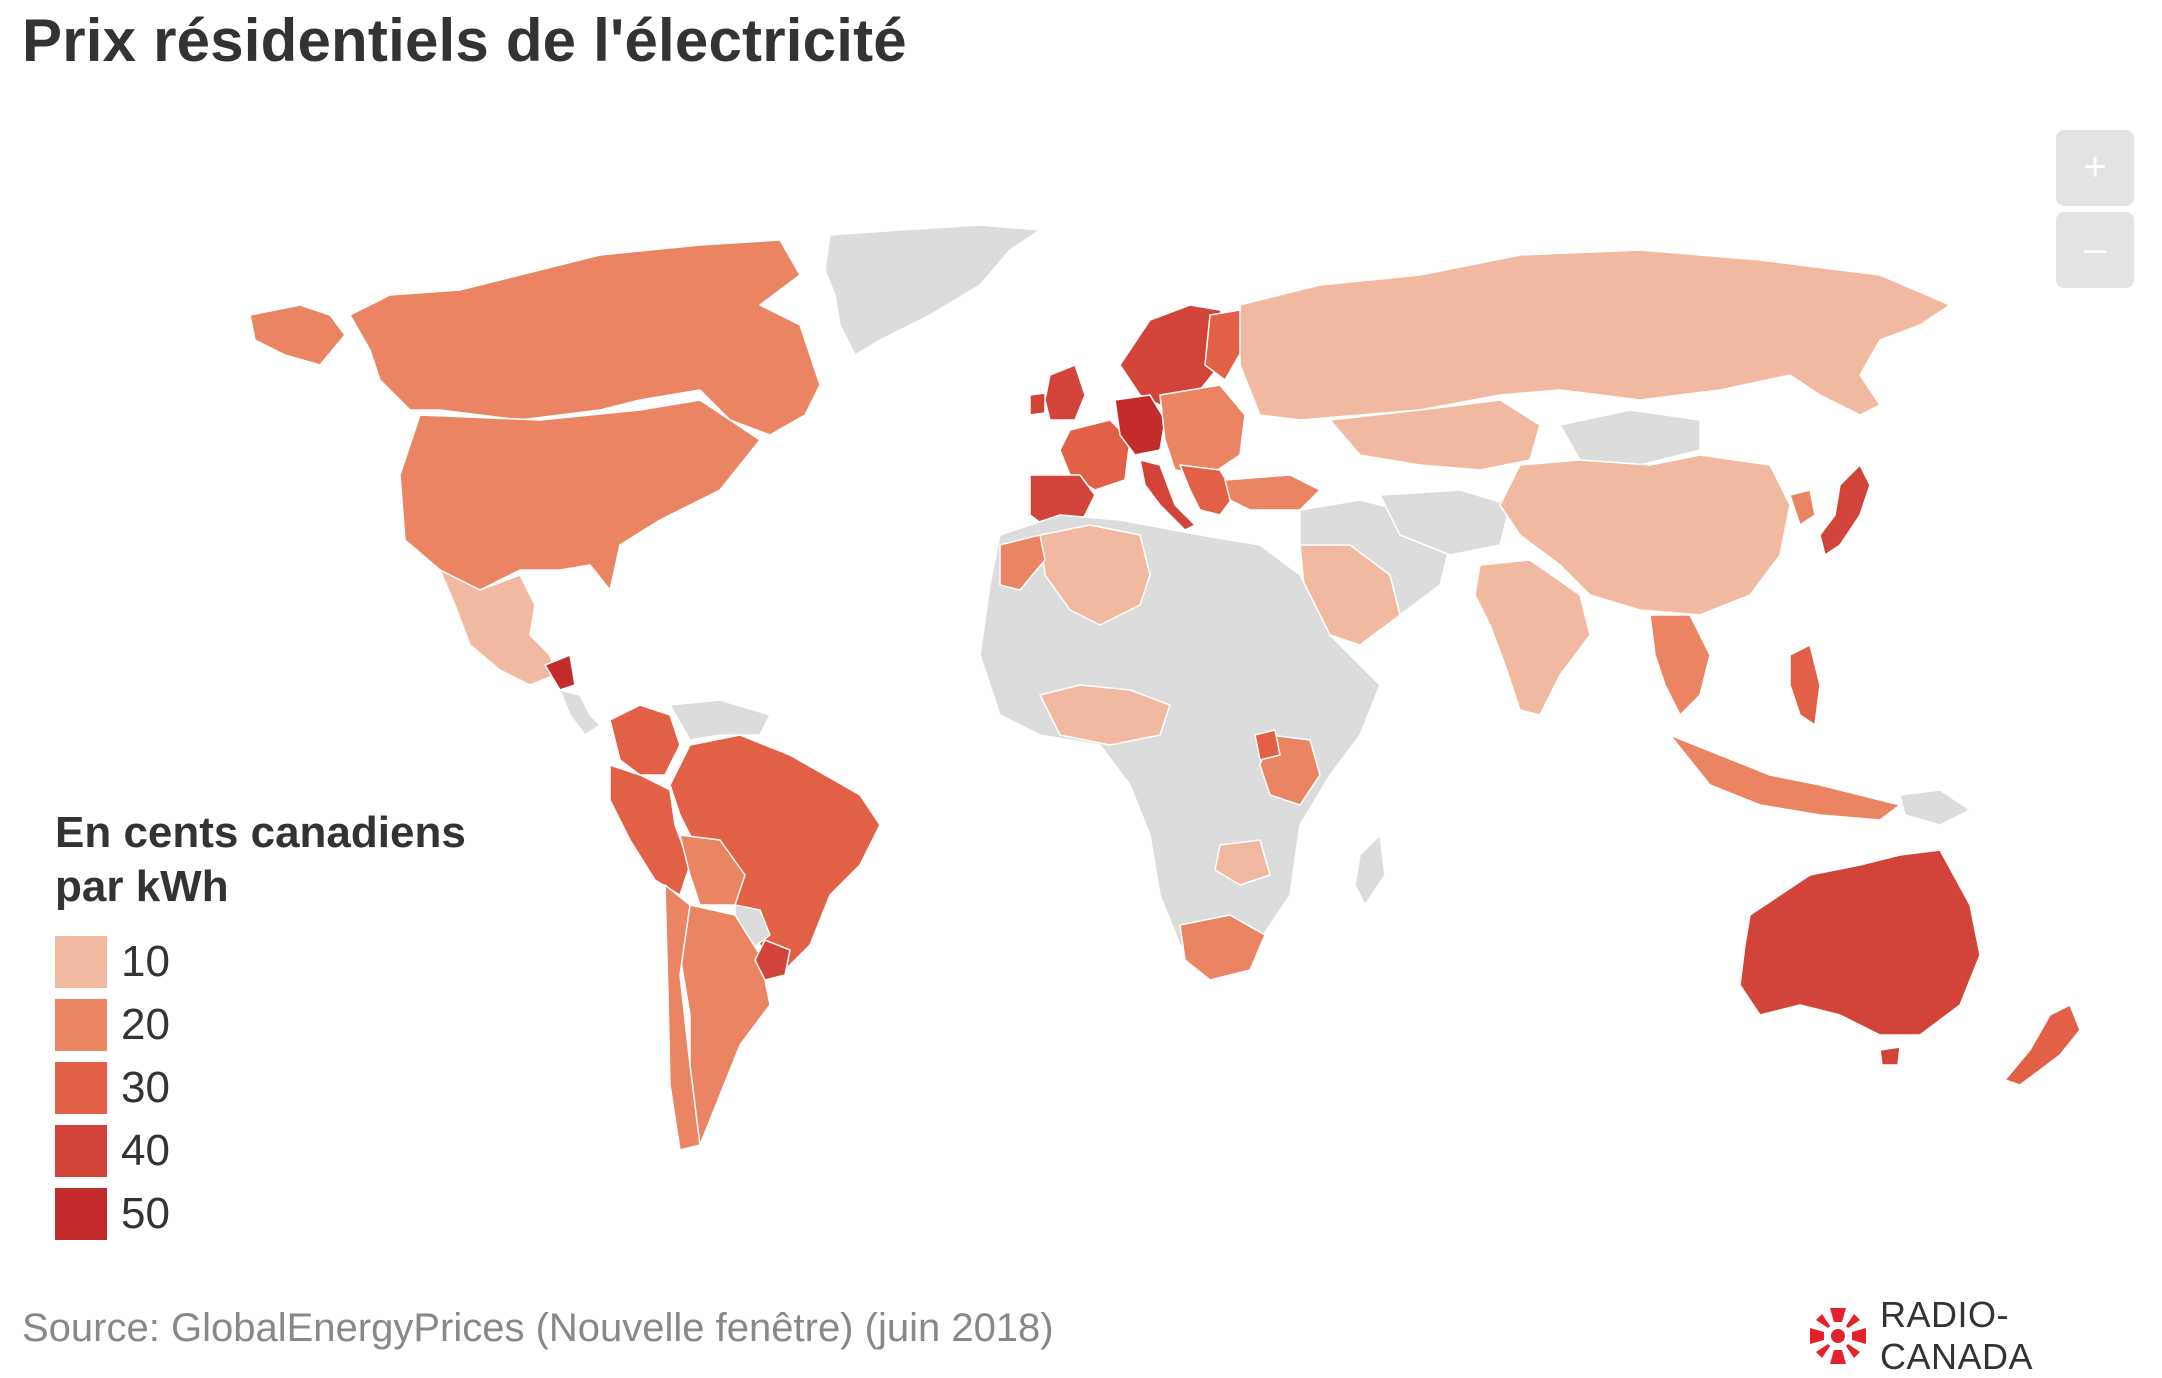  I want to click on map-region-iran-afghan, so click(1445, 522).